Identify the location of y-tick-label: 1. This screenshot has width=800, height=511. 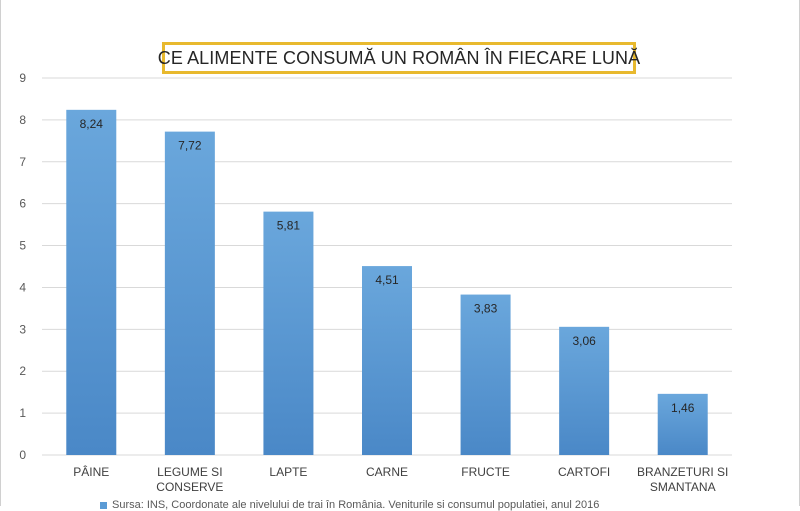
(22, 413).